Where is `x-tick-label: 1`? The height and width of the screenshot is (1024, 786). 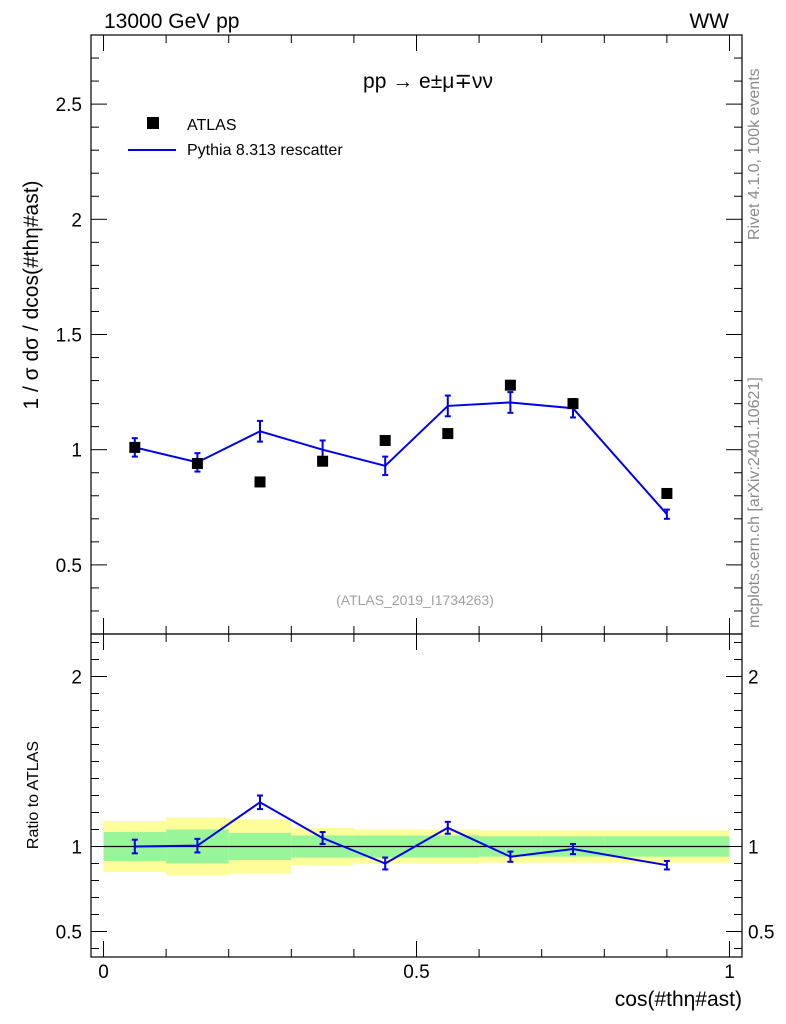
x-tick-label: 1 is located at coordinates (729, 972).